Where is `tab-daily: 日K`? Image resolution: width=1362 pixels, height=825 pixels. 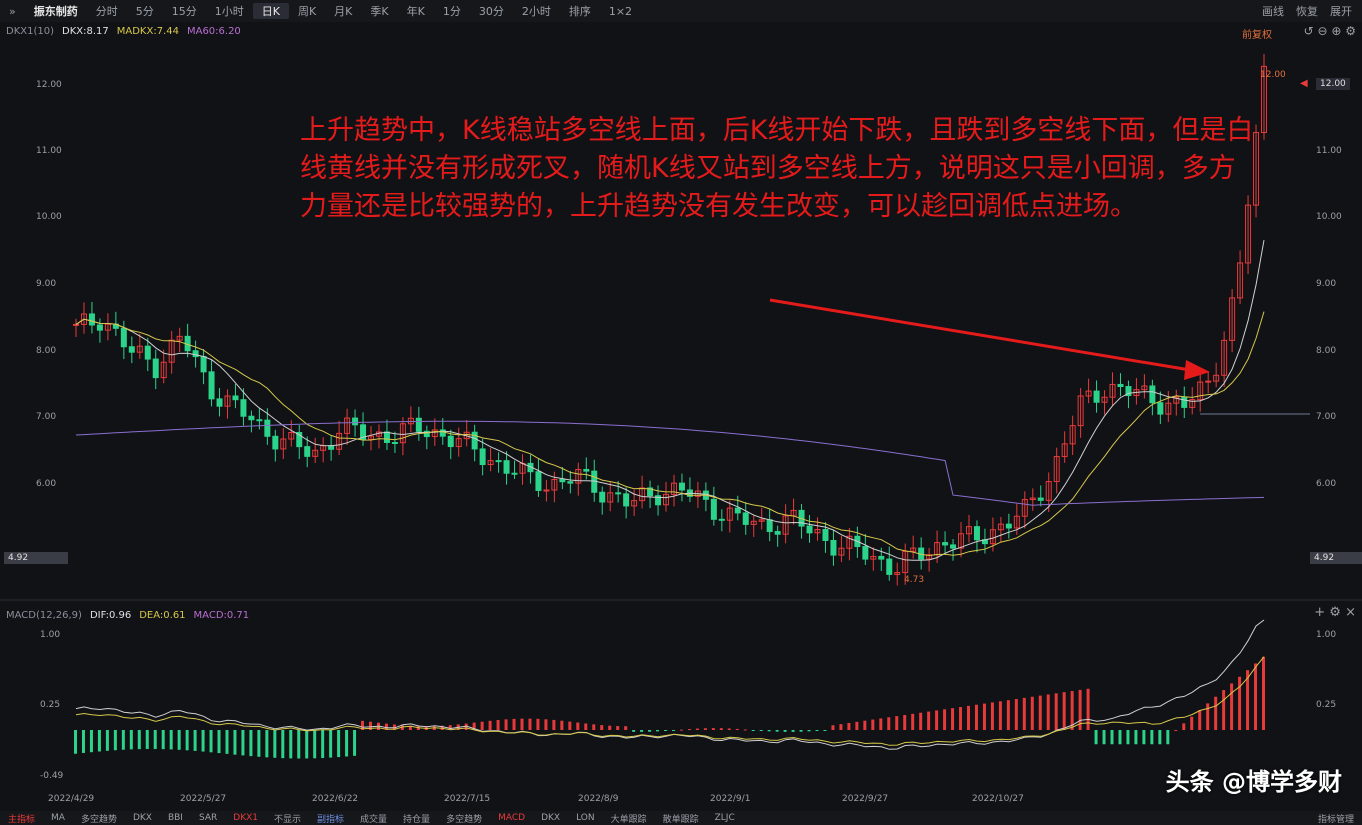 tab-daily: 日K is located at coordinates (270, 11).